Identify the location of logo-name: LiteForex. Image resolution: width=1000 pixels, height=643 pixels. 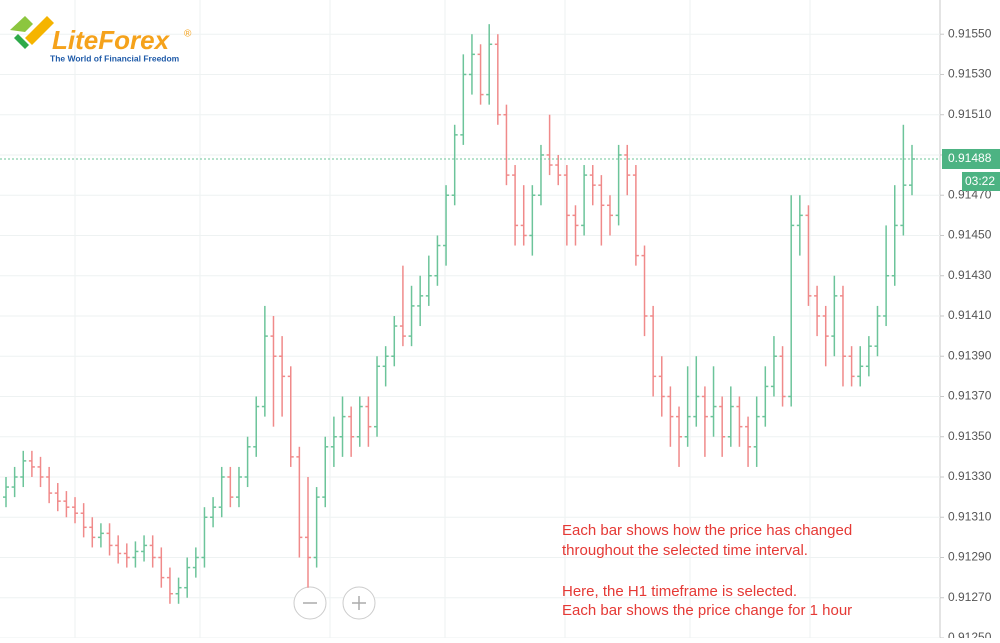
(111, 40).